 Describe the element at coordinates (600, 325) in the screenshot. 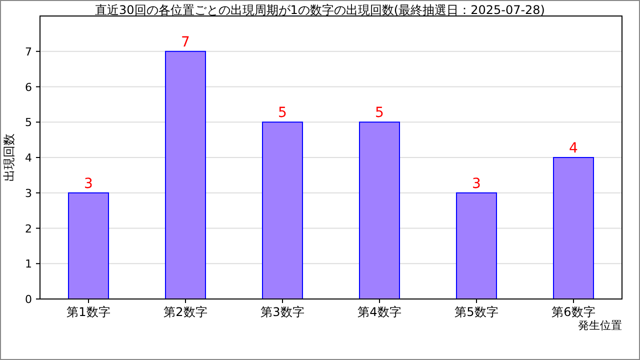

I see `x-axis-title: 発生位置` at that location.